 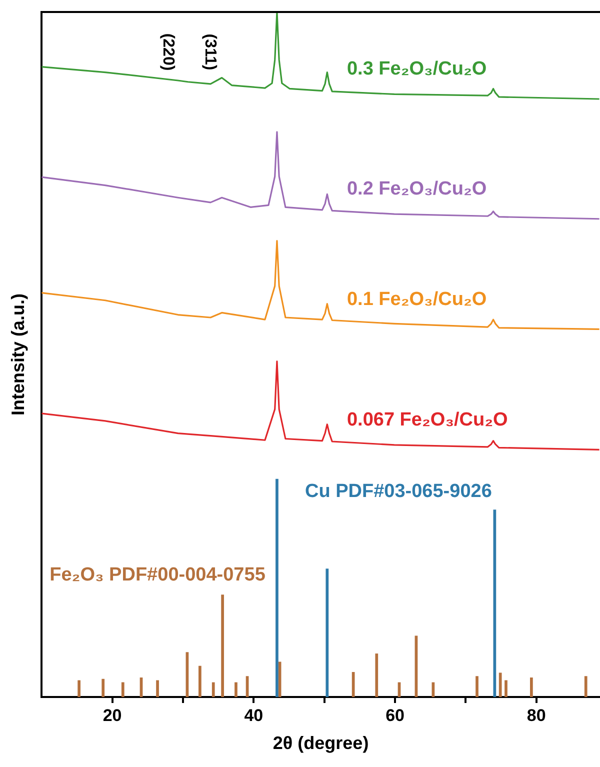 I want to click on y-axis-title: Intensity (a.u.), so click(x=18, y=354).